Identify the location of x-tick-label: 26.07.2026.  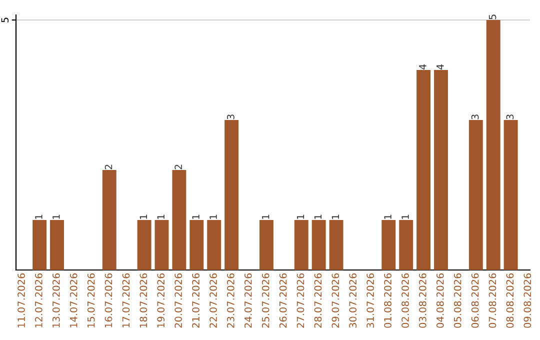
(283, 300).